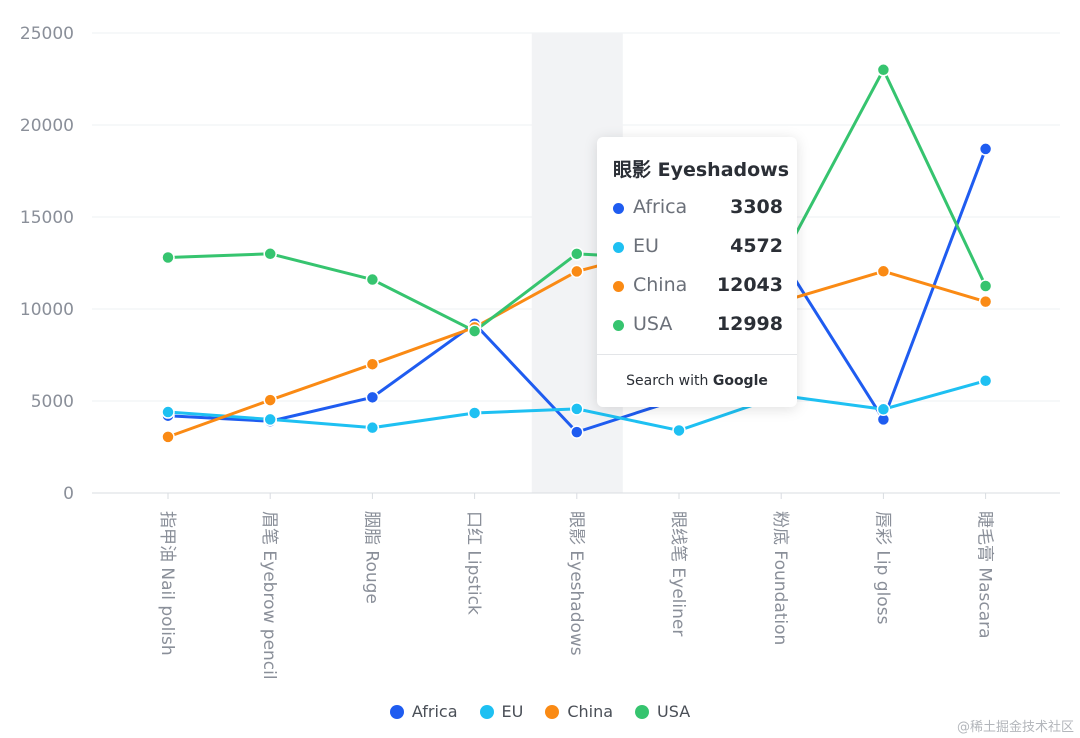 The height and width of the screenshot is (738, 1080). What do you see at coordinates (674, 711) in the screenshot?
I see `legend-label: USA` at bounding box center [674, 711].